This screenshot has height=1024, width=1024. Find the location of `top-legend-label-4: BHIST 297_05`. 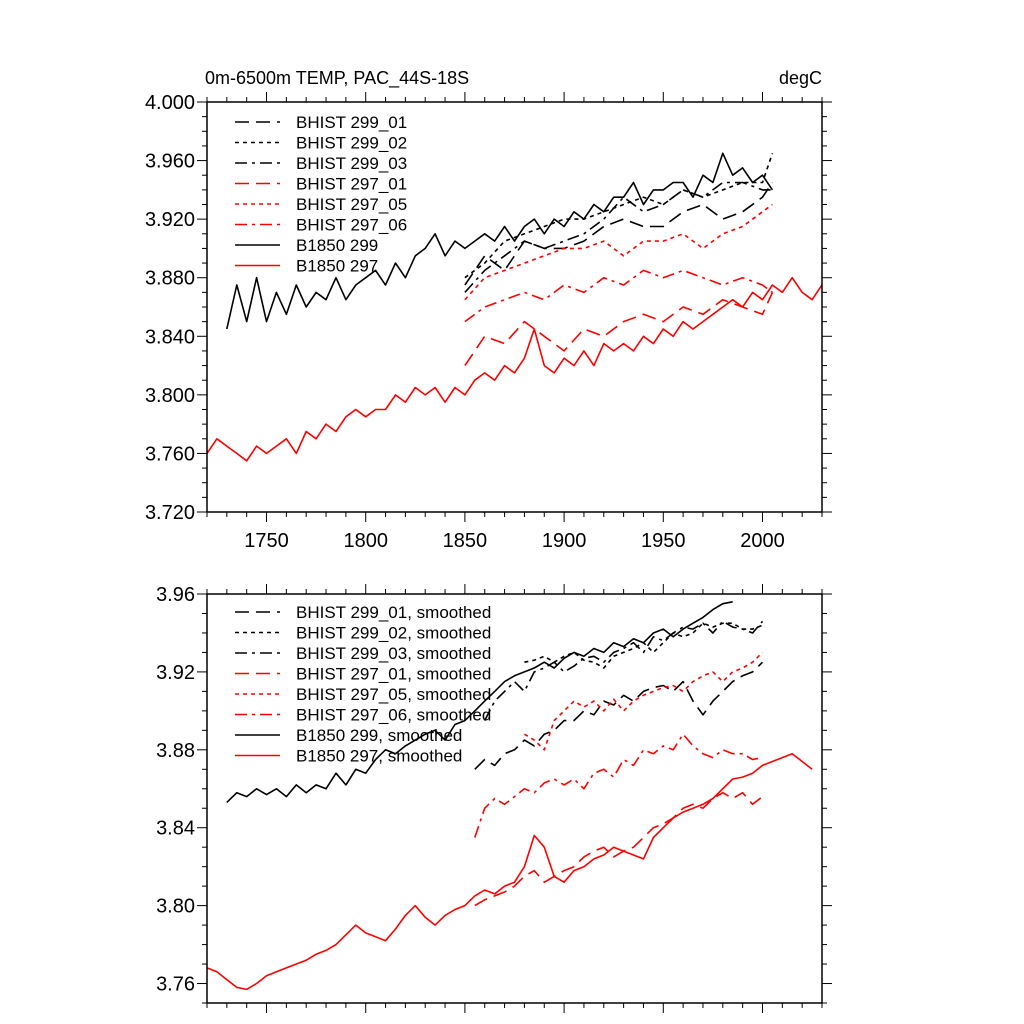

top-legend-label-4: BHIST 297_05 is located at coordinates (351, 204).